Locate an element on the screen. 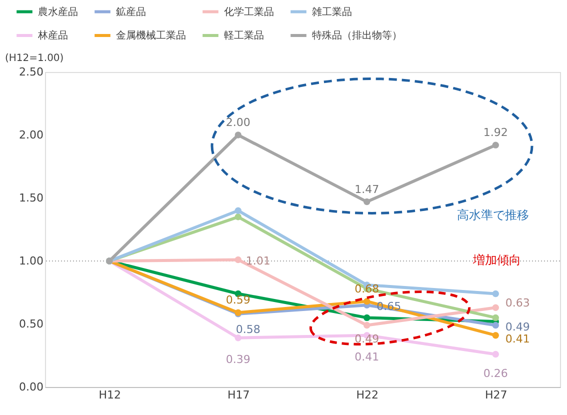 The image size is (567, 415). legend-label: 雑工業品 is located at coordinates (332, 12).